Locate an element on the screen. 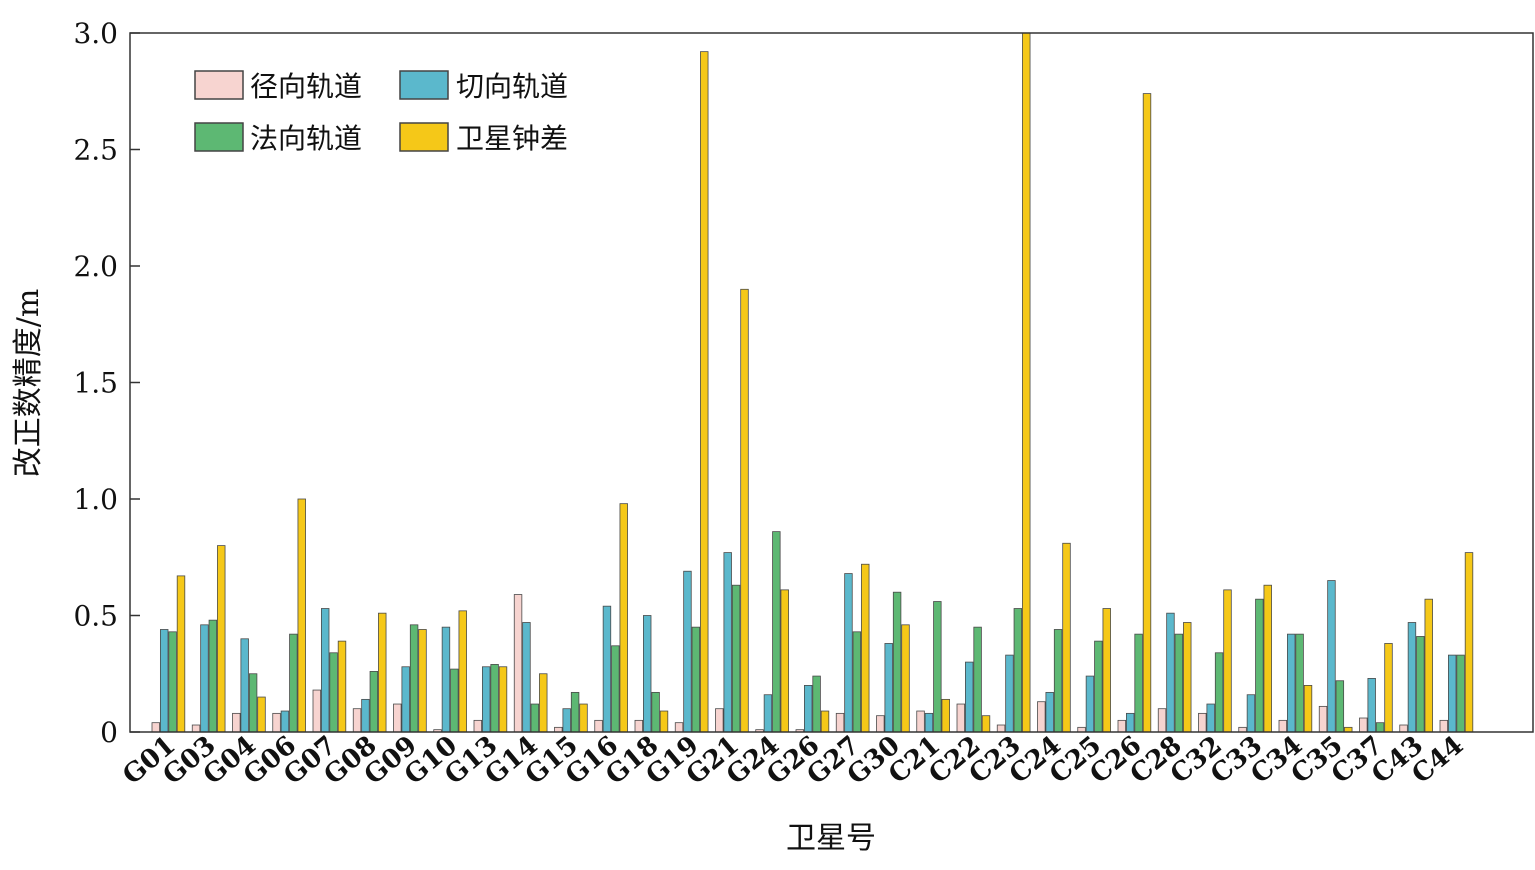 The height and width of the screenshot is (870, 1535). x-axis-title: 卫星号 is located at coordinates (831, 838).